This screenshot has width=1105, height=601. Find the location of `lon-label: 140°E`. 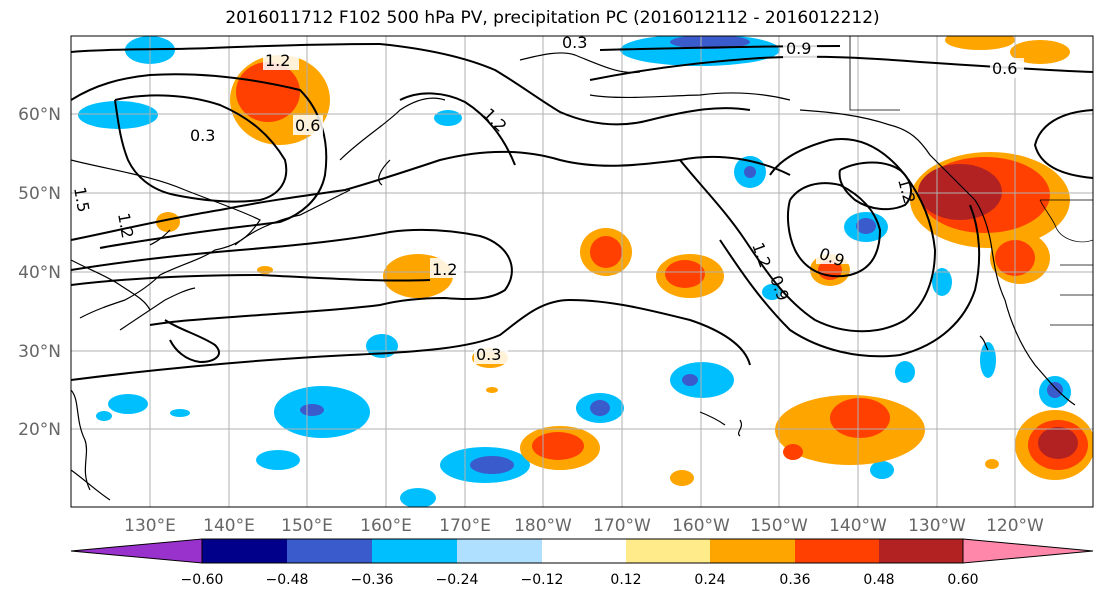

lon-label: 140°E is located at coordinates (229, 526).